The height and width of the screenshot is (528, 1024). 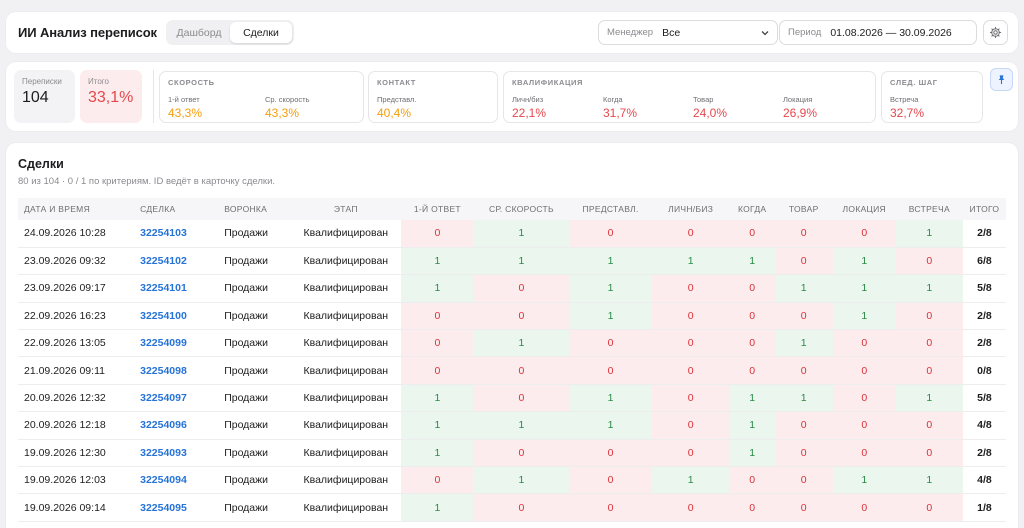 I want to click on group-contact: КОНТАКТ Представл. 40,4%, so click(x=433, y=97).